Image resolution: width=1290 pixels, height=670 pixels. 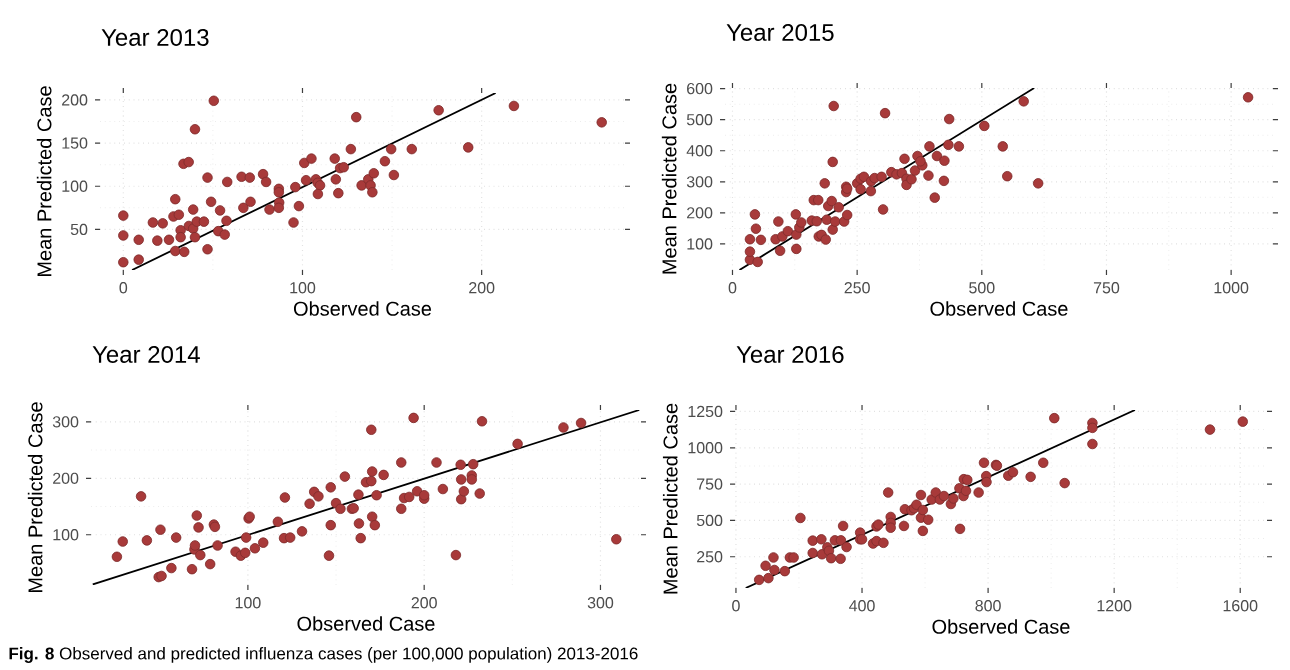 What do you see at coordinates (790, 354) in the screenshot?
I see `chart-title: Year 2016` at bounding box center [790, 354].